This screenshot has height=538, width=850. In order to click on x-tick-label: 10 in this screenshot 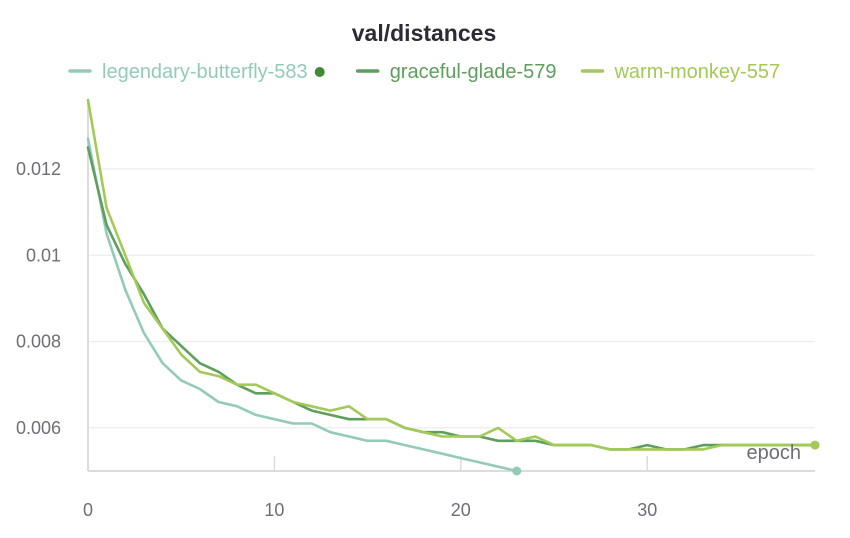, I will do `click(274, 510)`.